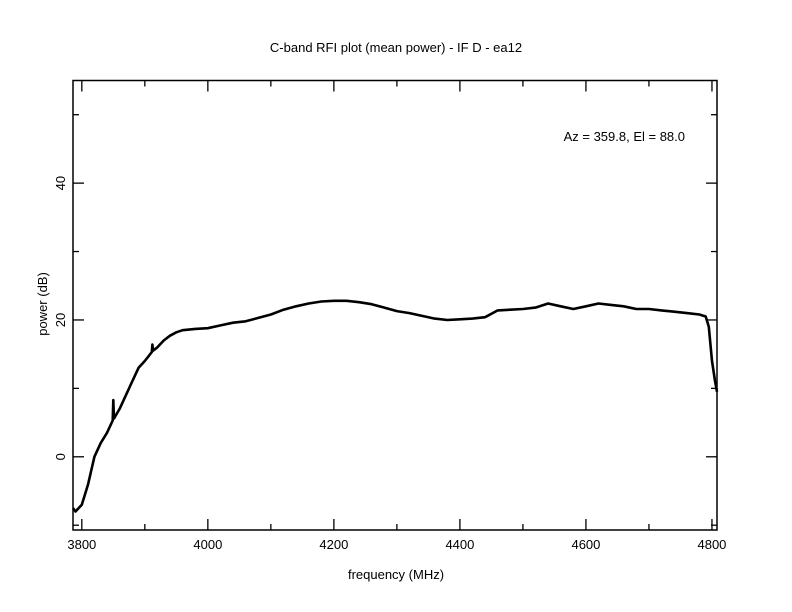  What do you see at coordinates (81, 544) in the screenshot?
I see `x-tick-label: 3800` at bounding box center [81, 544].